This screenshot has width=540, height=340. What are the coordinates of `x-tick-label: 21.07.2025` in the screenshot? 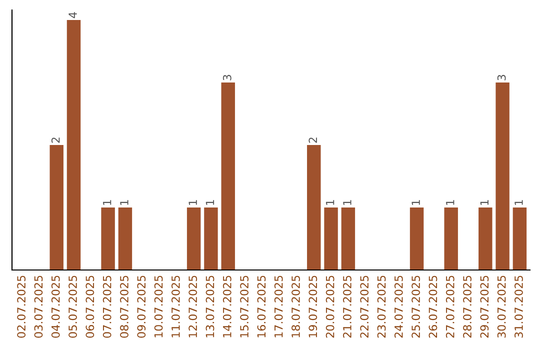 It's located at (347, 307).